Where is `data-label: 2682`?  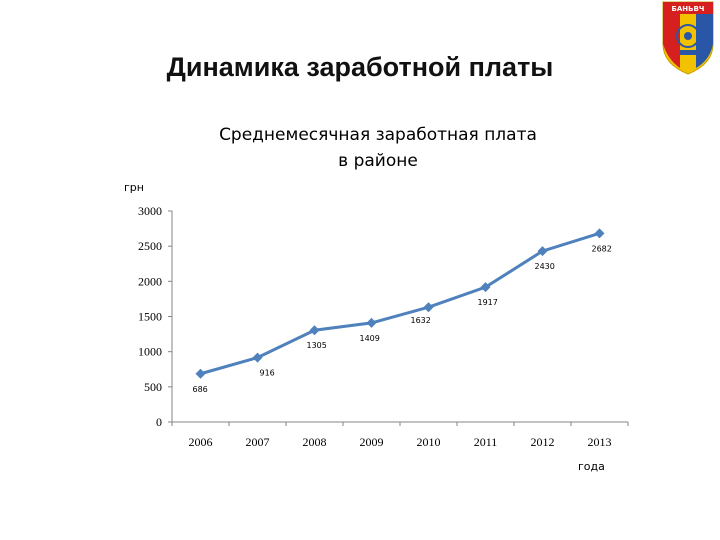 data-label: 2682 is located at coordinates (602, 248).